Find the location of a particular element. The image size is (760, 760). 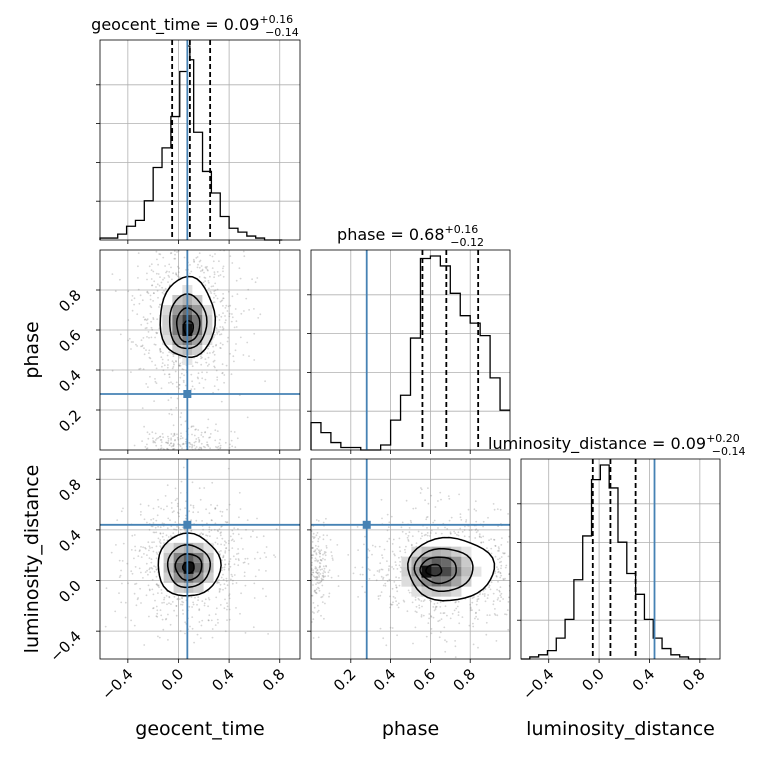

yaxis-label-luminosity_distance: luminosity_distance is located at coordinates (32, 559).